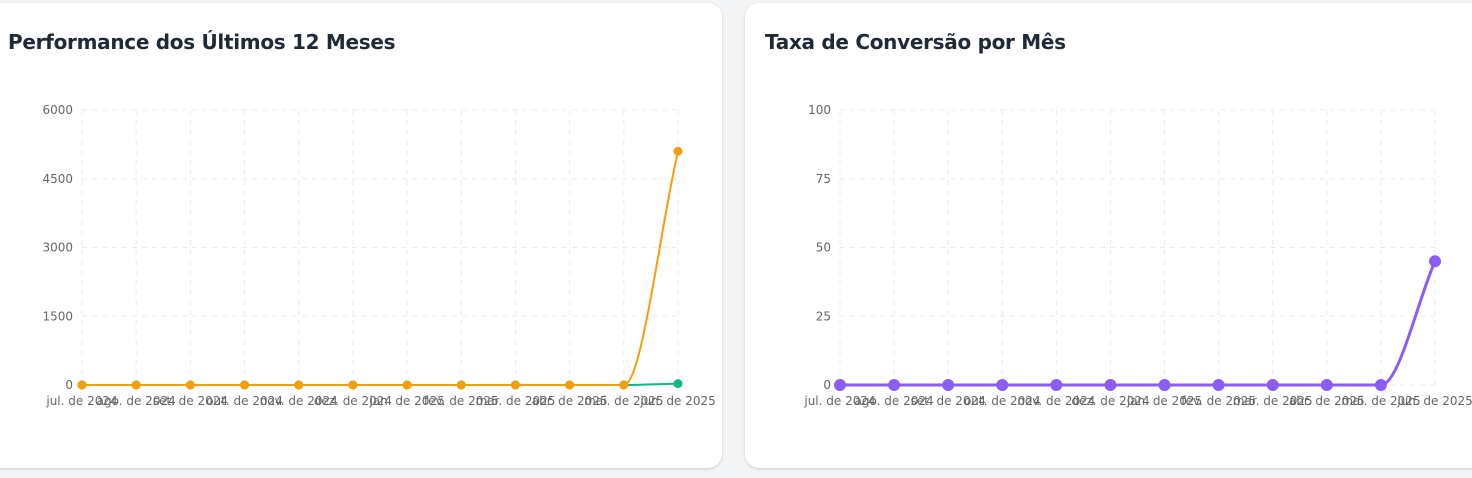  I want to click on series-line, so click(1137, 323).